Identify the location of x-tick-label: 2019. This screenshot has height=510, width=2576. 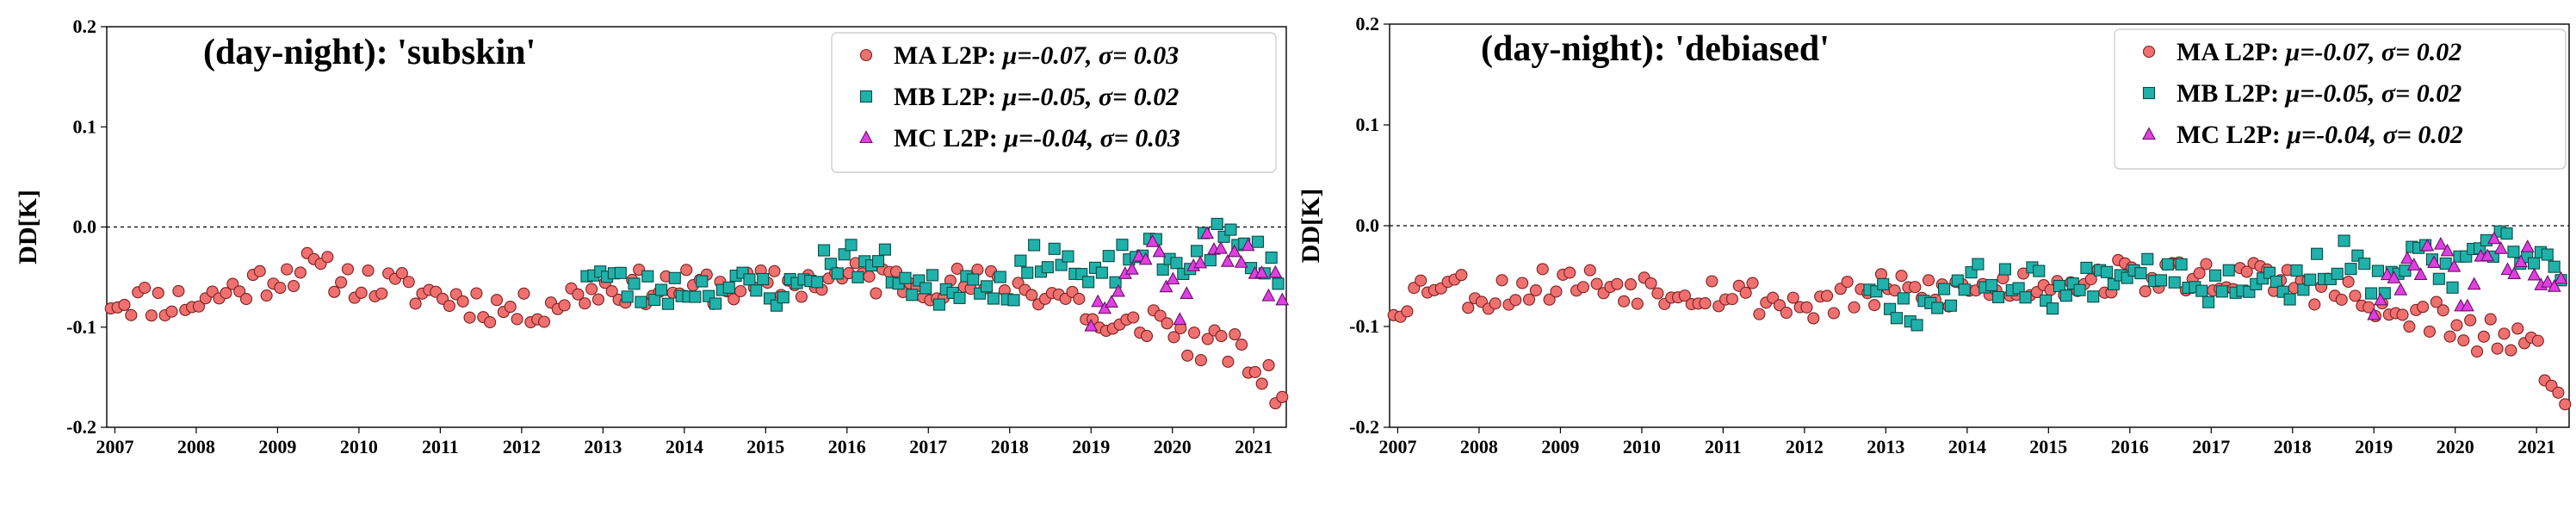
(2374, 447).